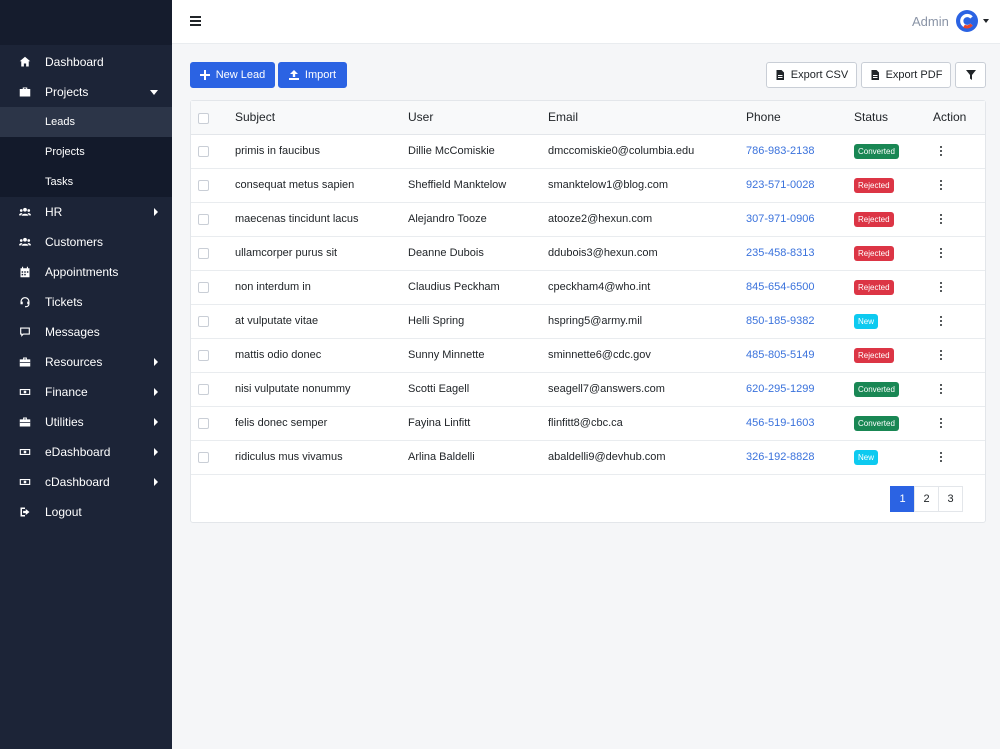  Describe the element at coordinates (86, 332) in the screenshot. I see `sidebar-item-messages: Messages` at that location.